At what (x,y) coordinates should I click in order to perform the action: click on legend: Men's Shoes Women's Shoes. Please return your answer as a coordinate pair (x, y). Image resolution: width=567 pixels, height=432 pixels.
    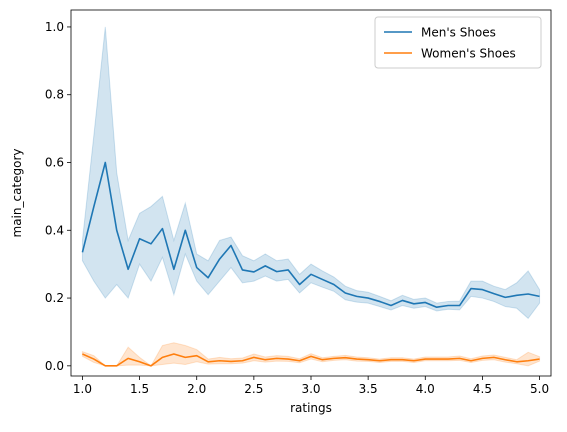
    Looking at the image, I should click on (458, 42).